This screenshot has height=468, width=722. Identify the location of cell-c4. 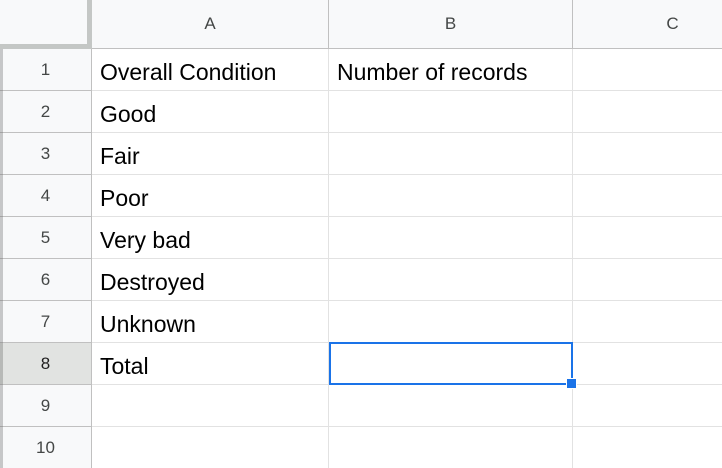
(647, 196).